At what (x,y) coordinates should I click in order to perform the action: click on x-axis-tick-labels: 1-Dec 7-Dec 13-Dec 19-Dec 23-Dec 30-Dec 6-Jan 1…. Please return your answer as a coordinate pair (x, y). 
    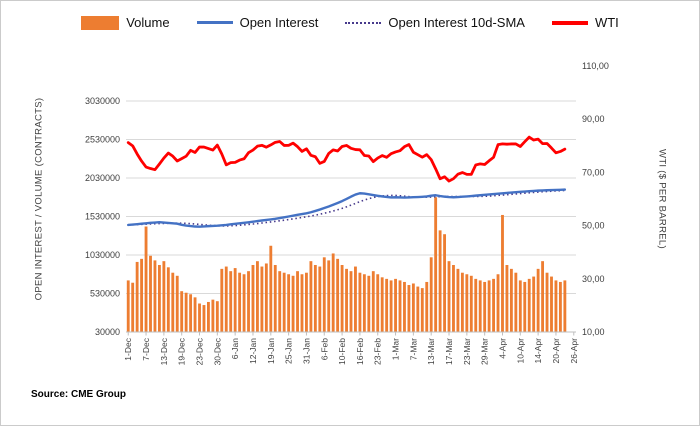
    Looking at the image, I should click on (351, 348).